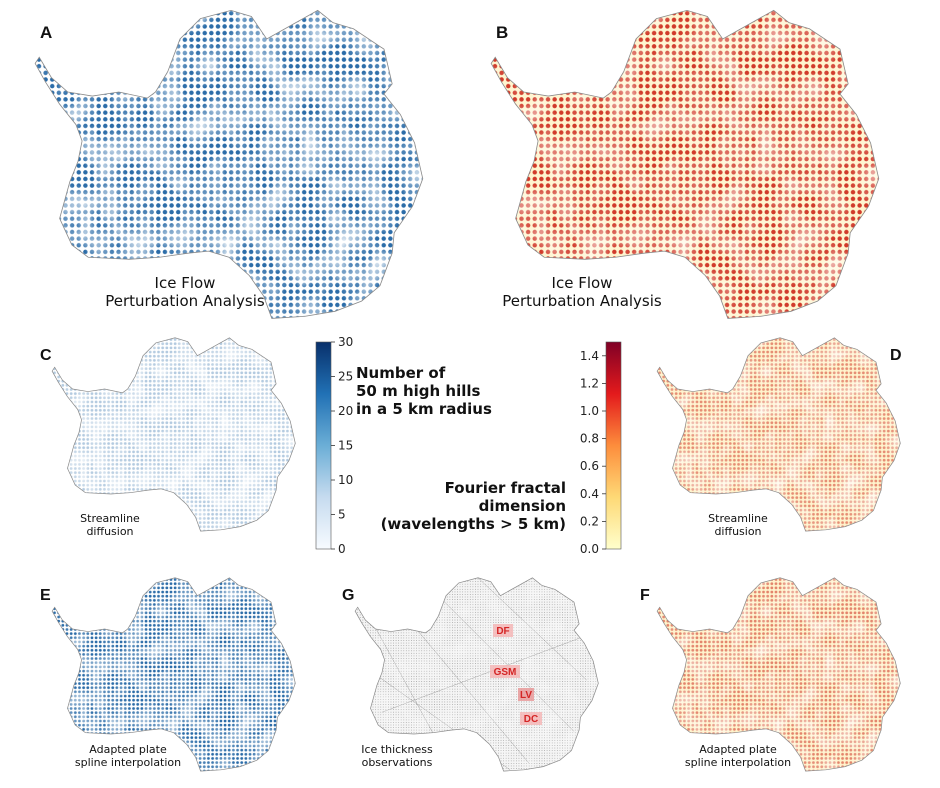 The height and width of the screenshot is (788, 940). I want to click on colorbar-tick-label: 25, so click(345, 377).